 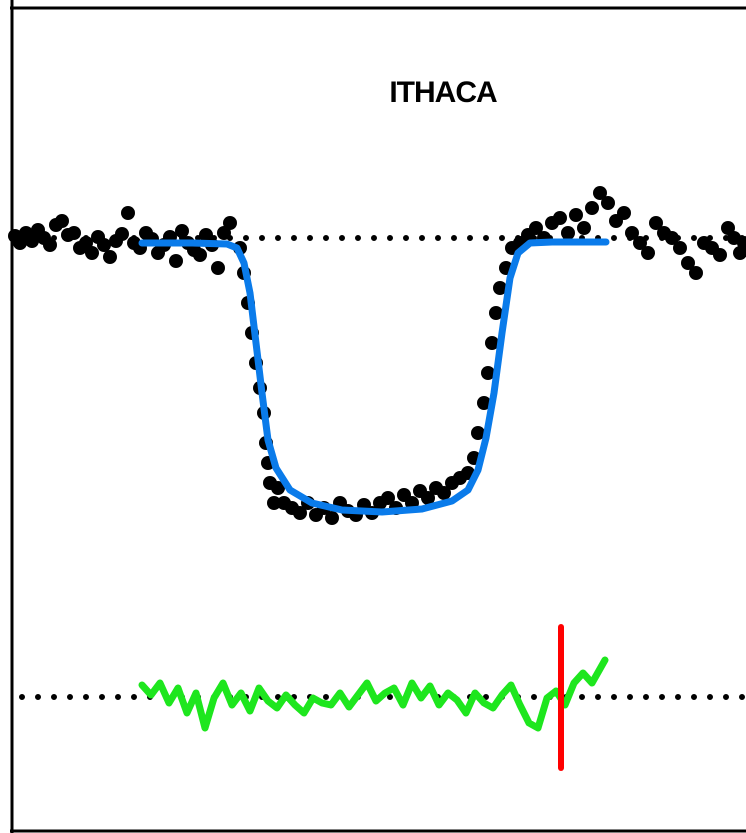 I want to click on data-line, so click(x=373, y=694).